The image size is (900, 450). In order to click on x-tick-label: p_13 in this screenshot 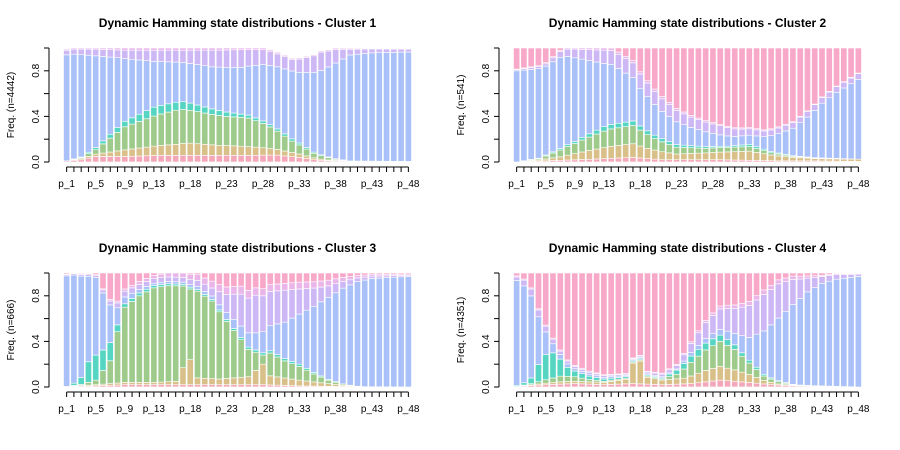, I will do `click(604, 184)`.